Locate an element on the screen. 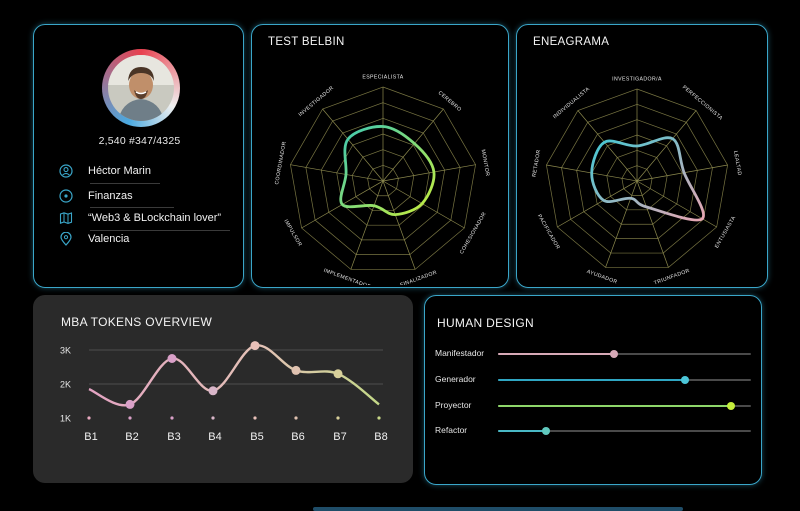  eneagrama-axis-label: INDIVIDUALISTA is located at coordinates (571, 103).